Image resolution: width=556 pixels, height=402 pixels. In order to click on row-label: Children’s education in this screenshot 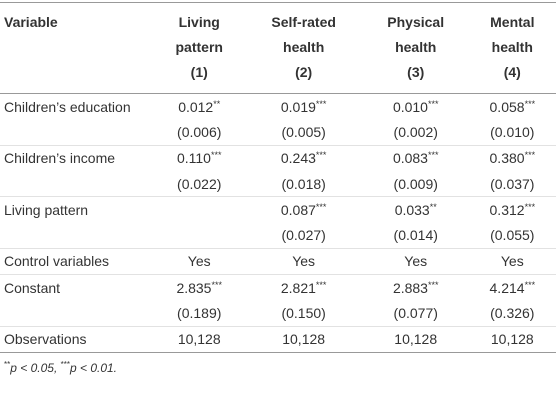, I will do `click(67, 106)`.